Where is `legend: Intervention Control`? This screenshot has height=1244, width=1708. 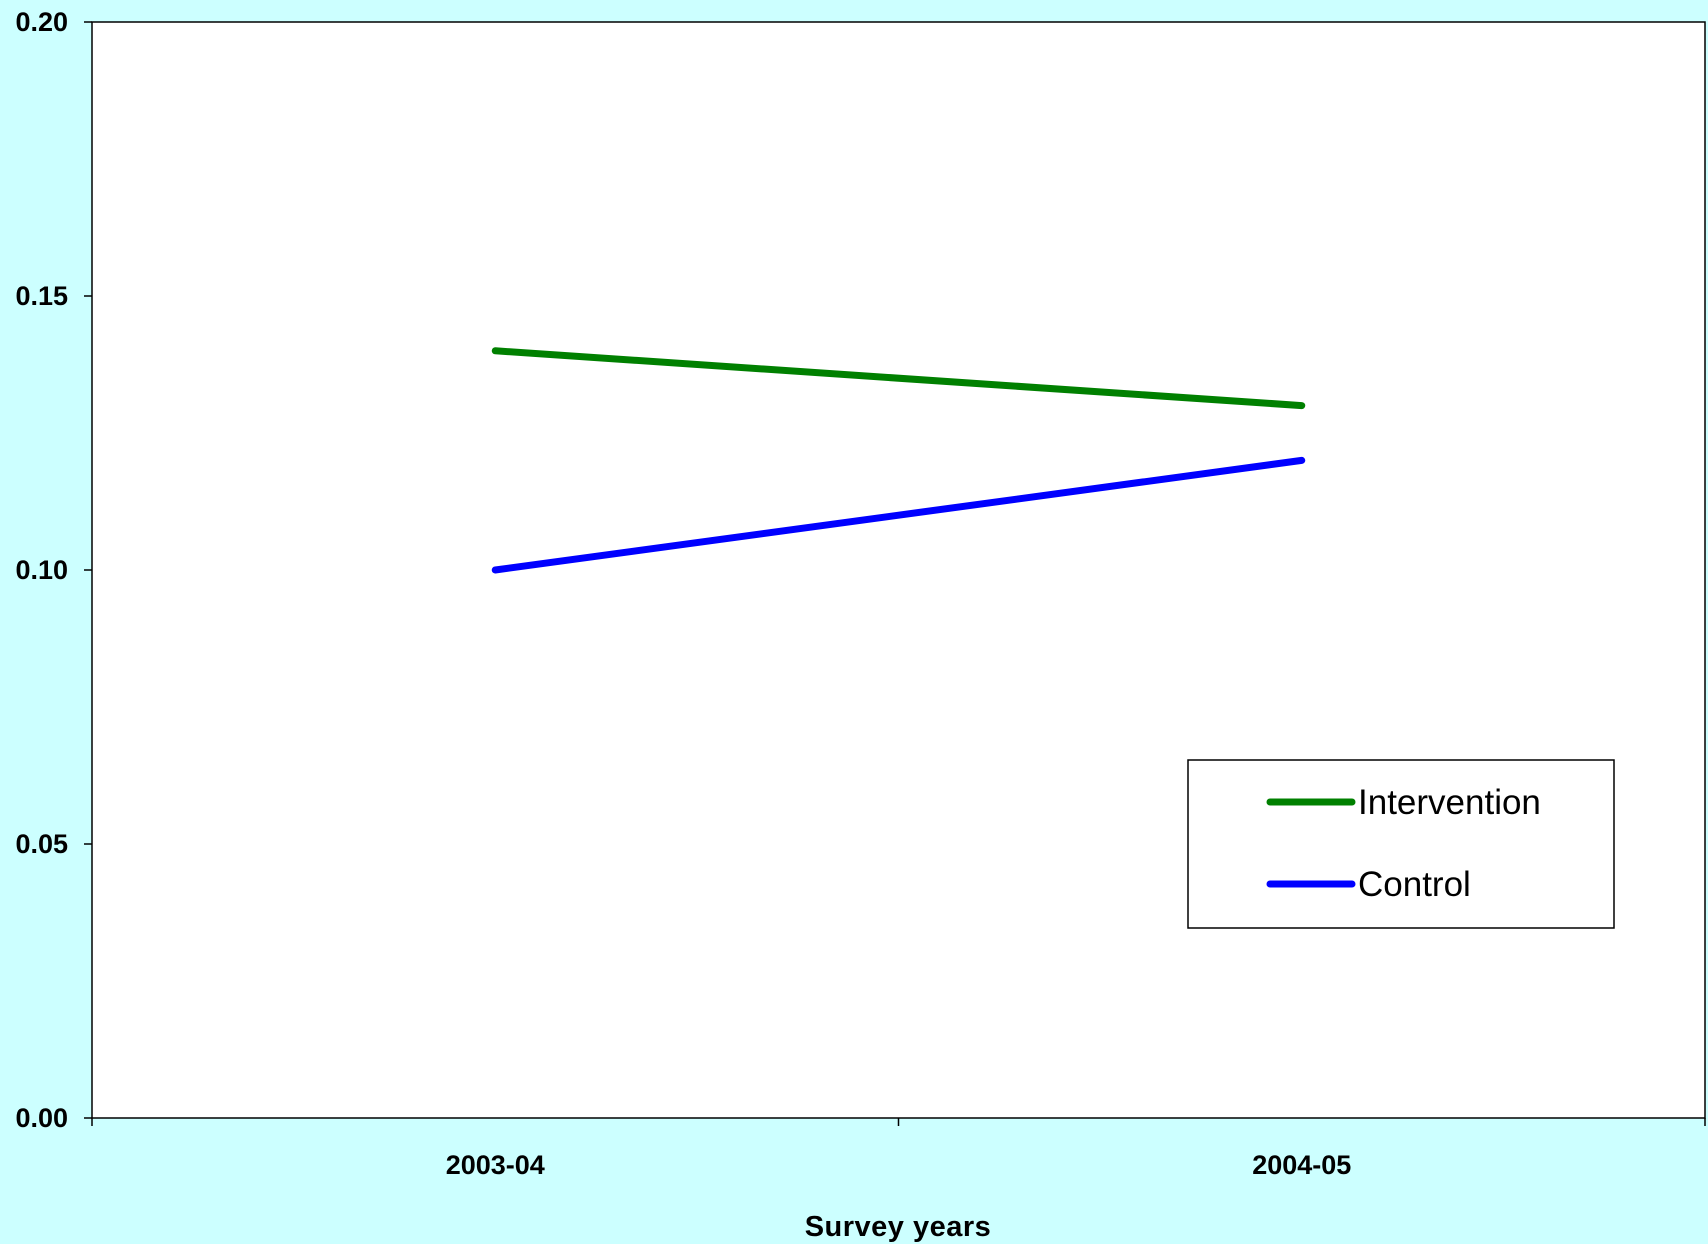 legend: Intervention Control is located at coordinates (1401, 844).